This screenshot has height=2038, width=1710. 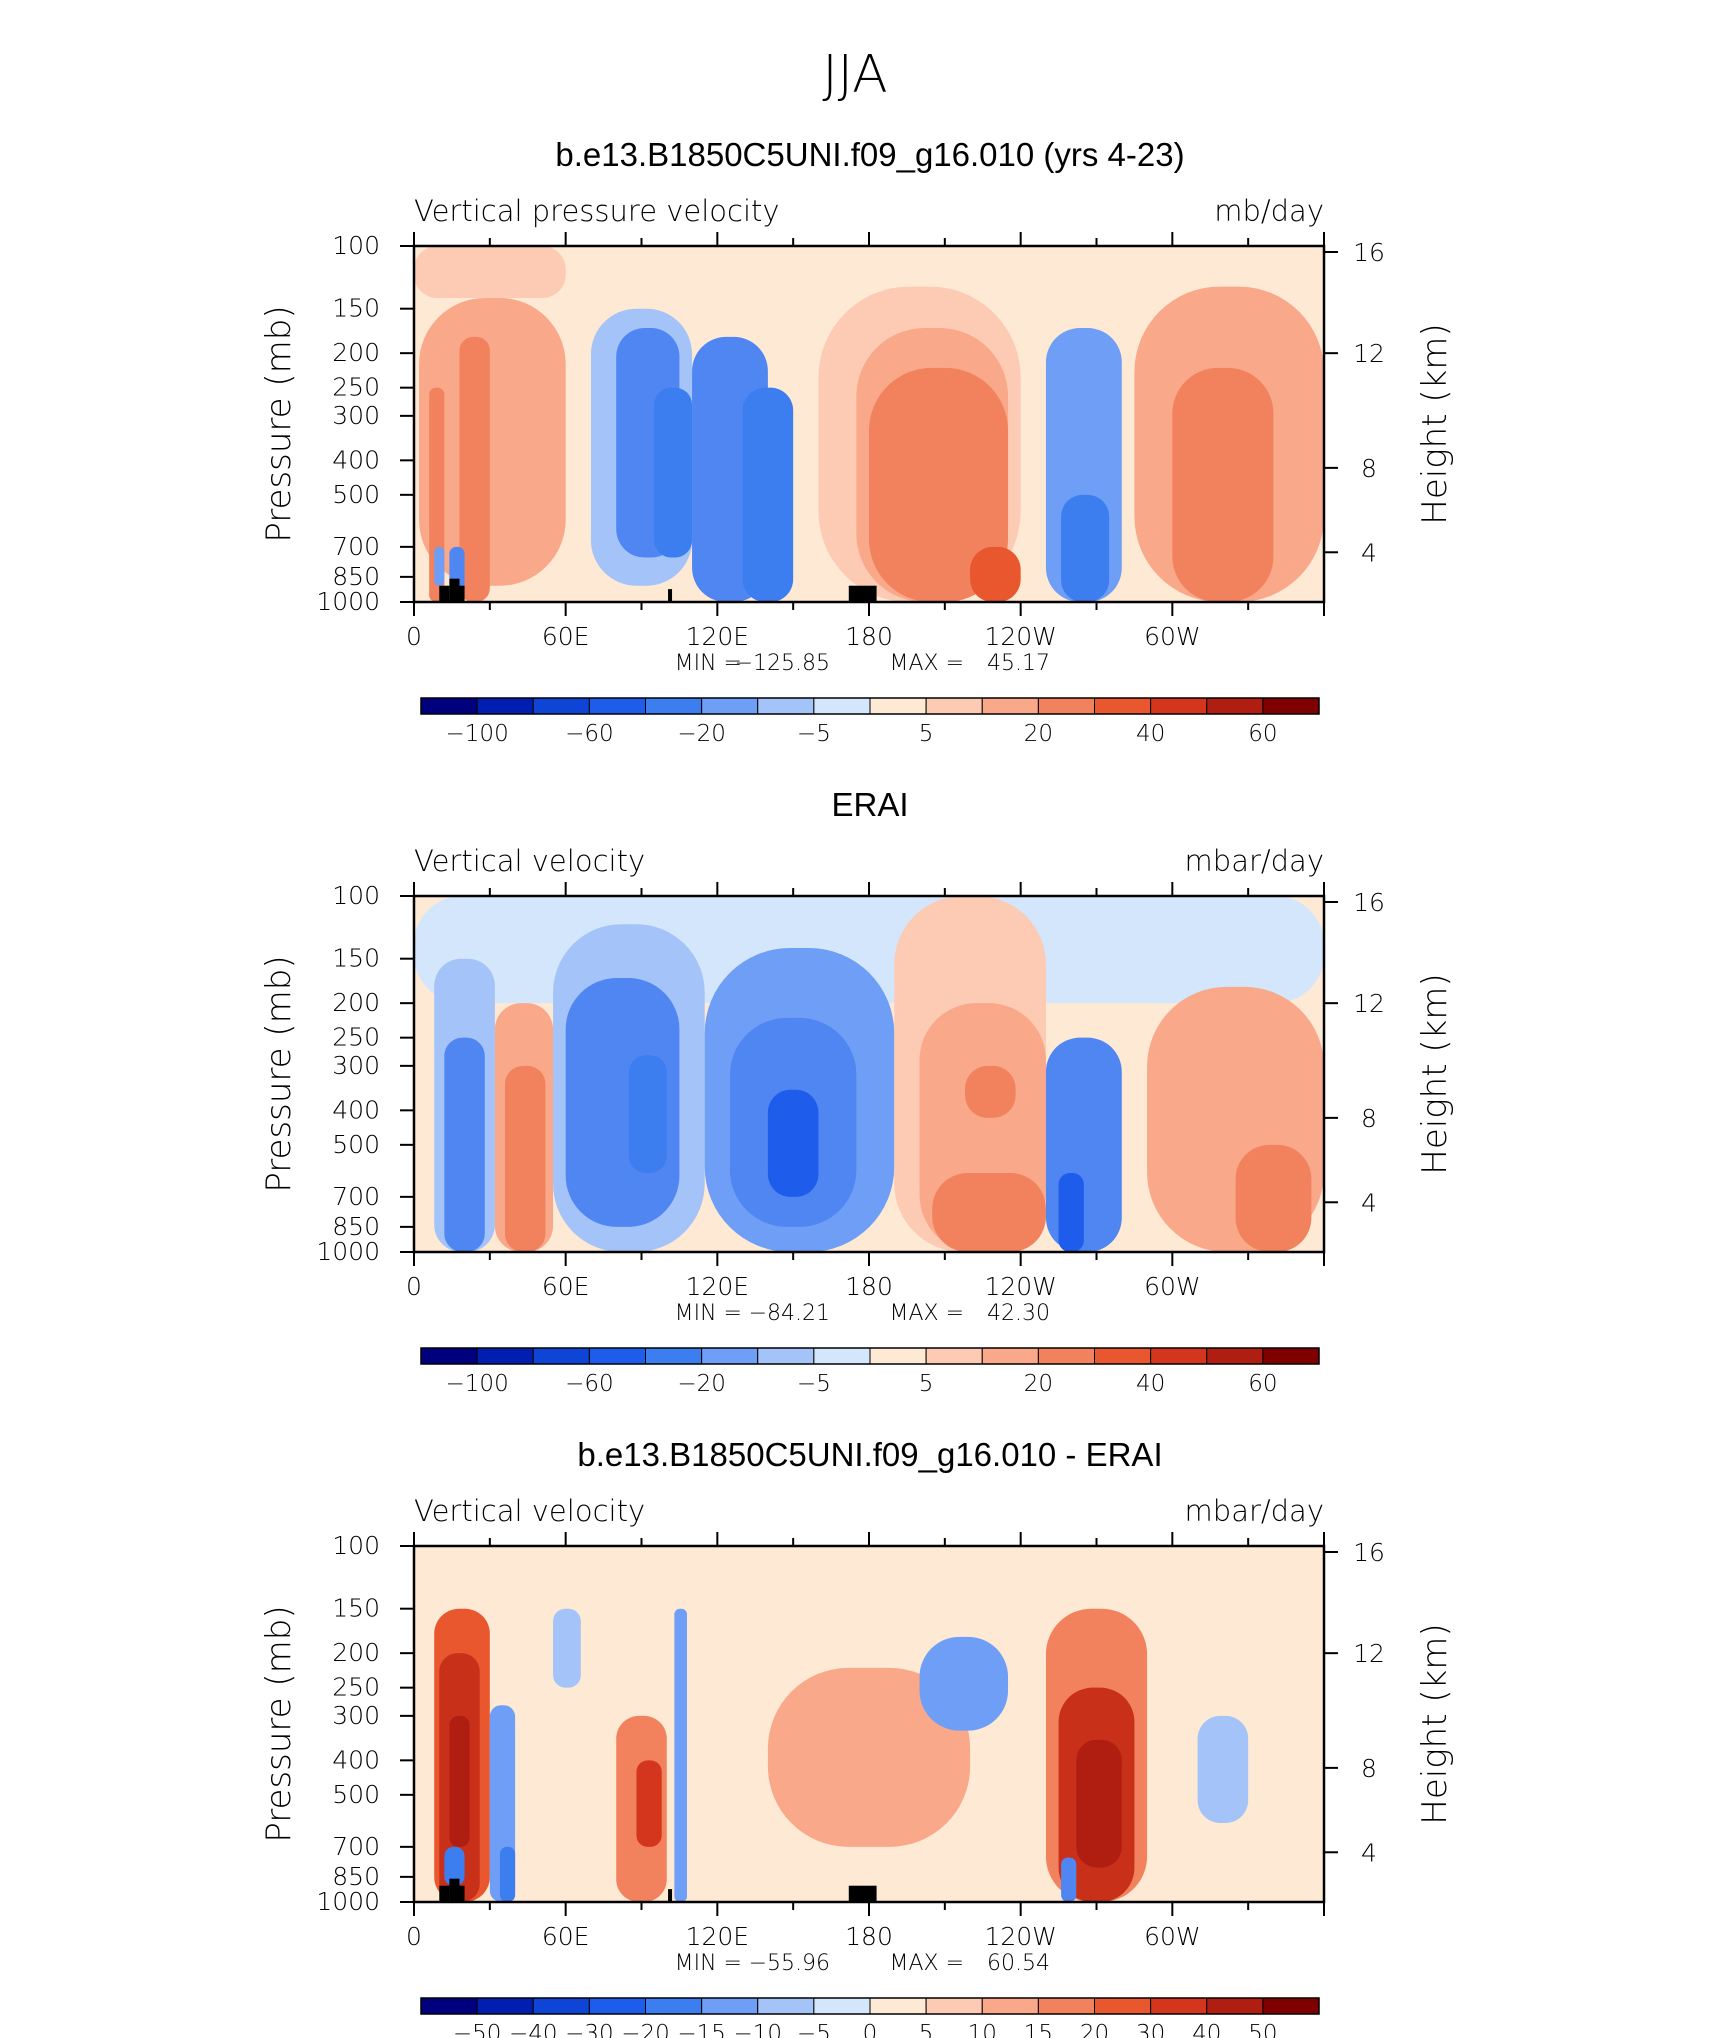 I want to click on colorbar-label: −40, so click(x=533, y=2029).